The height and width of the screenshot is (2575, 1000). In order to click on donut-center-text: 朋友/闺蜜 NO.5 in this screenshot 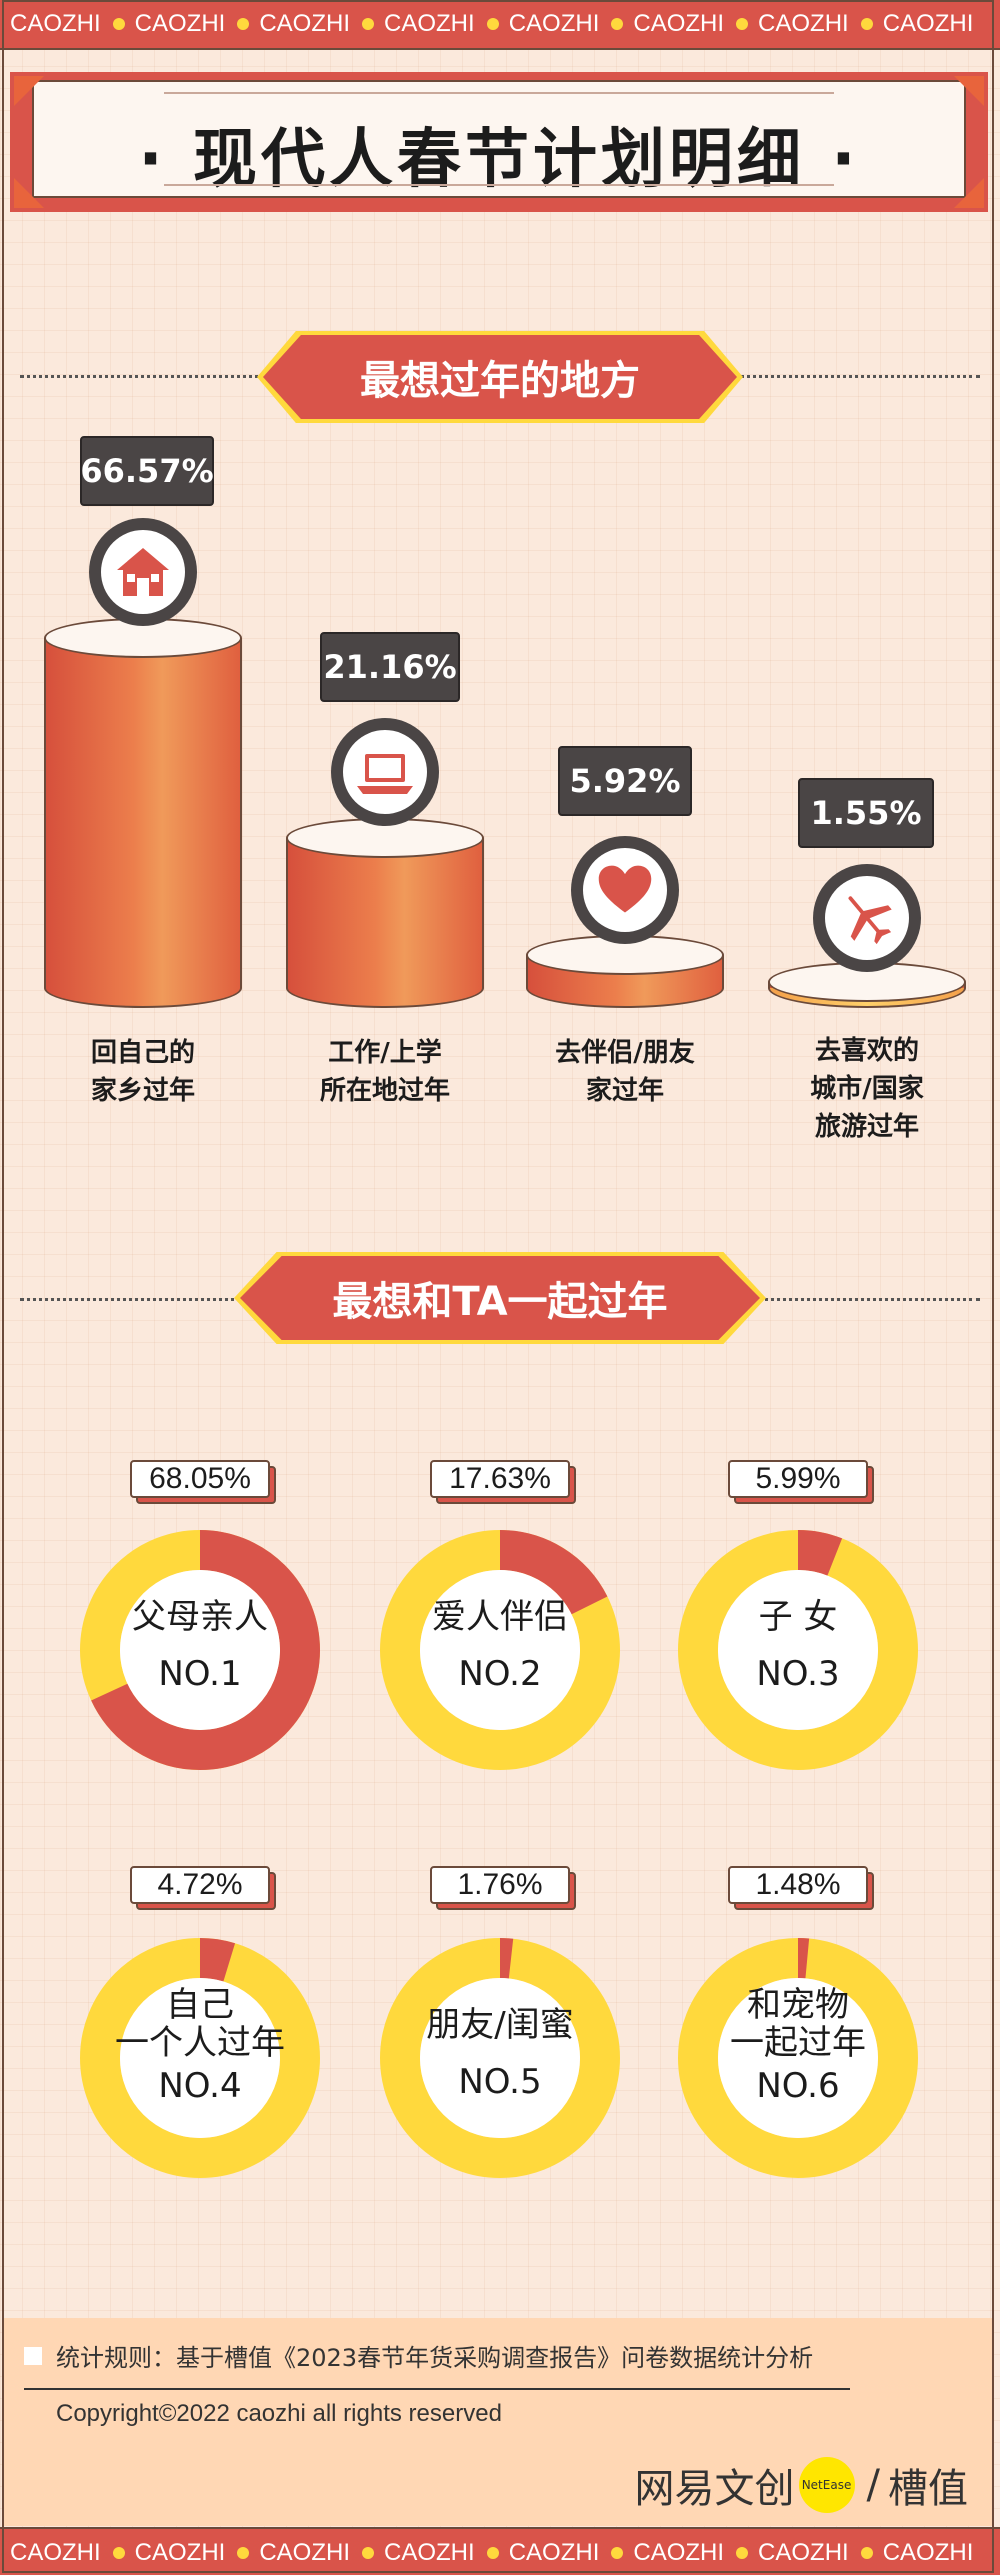, I will do `click(500, 2054)`.